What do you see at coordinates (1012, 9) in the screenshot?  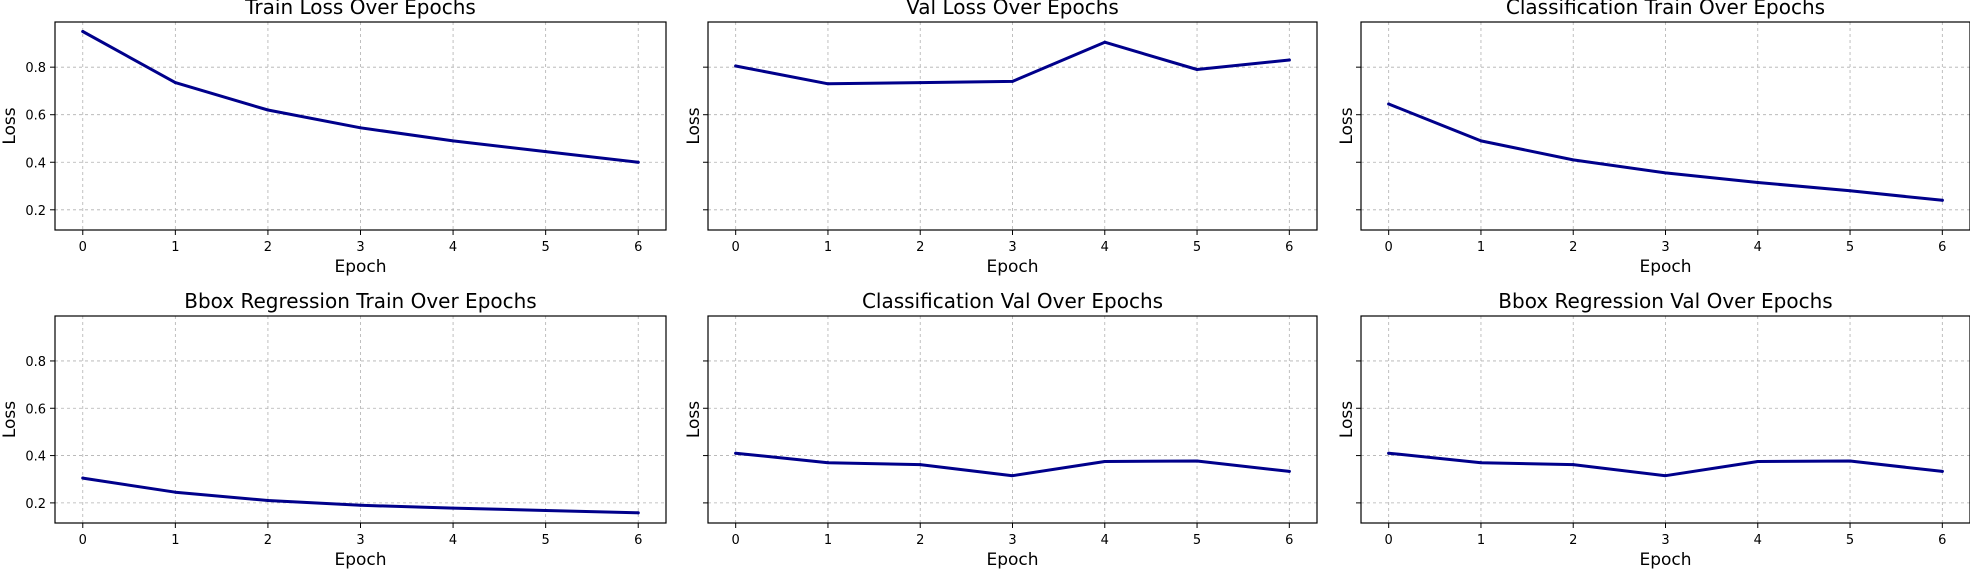 I see `chart-title: Val Loss Over Epochs` at bounding box center [1012, 9].